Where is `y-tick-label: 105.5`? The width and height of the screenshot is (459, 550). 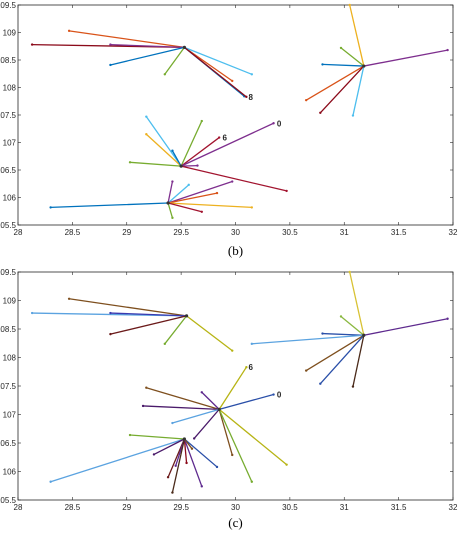
y-tick-label: 105.5 is located at coordinates (8, 225).